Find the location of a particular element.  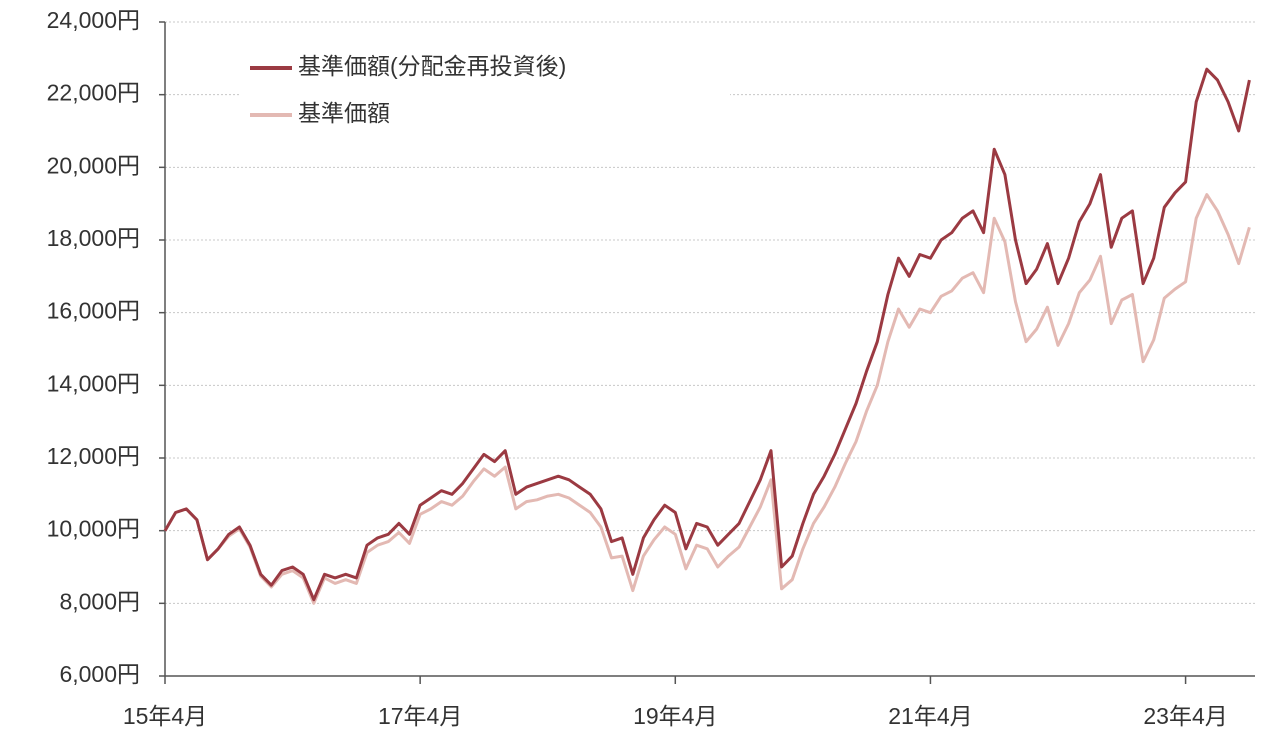

x-tick-label: 17年4月 is located at coordinates (420, 716).